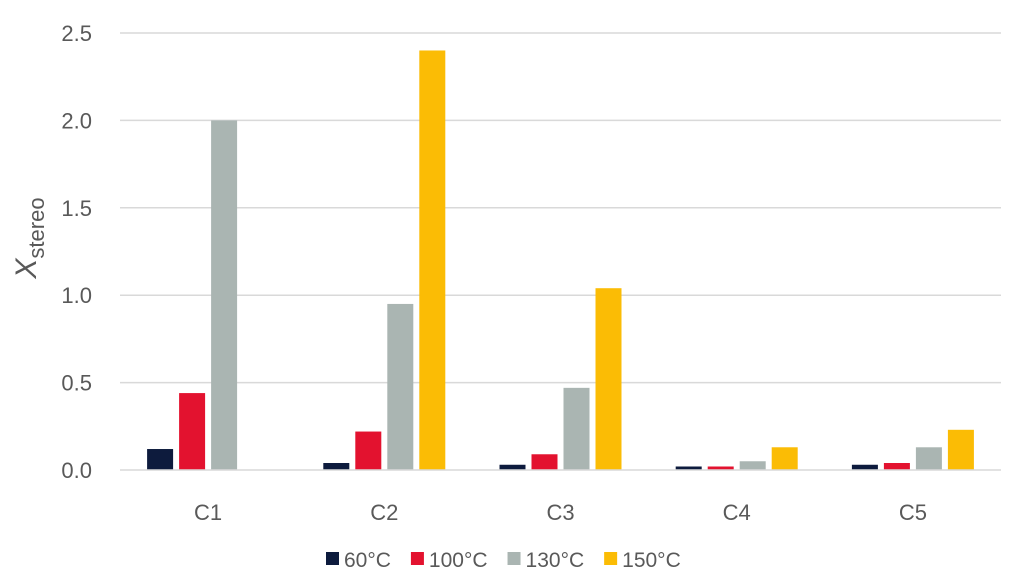 This screenshot has height=587, width=1013. I want to click on legend-label: 130°C, so click(555, 560).